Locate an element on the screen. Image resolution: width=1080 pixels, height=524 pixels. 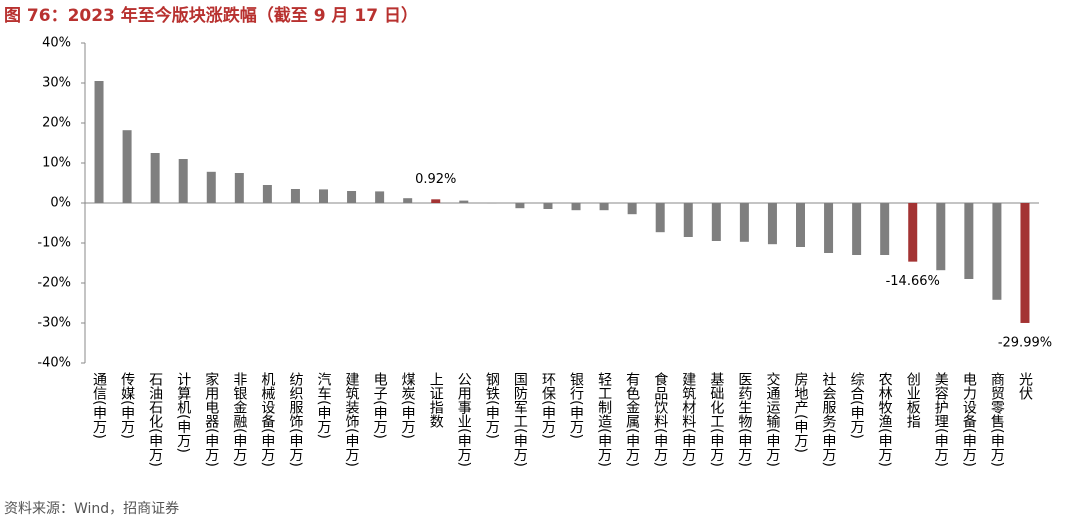
x-tick-label: 银行(申万) is located at coordinates (576, 405).